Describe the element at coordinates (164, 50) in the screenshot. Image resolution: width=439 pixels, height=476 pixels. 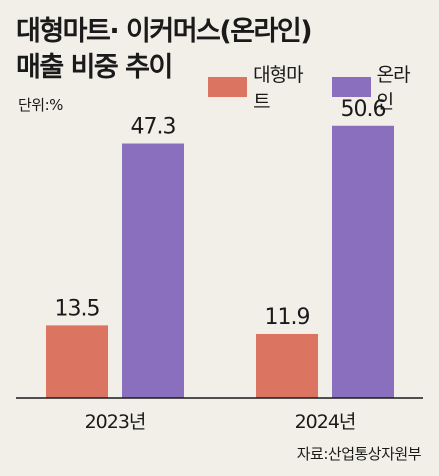
I see `chart-title: 대형마트· 이커머스(온라인) 매출 비중 추이` at that location.